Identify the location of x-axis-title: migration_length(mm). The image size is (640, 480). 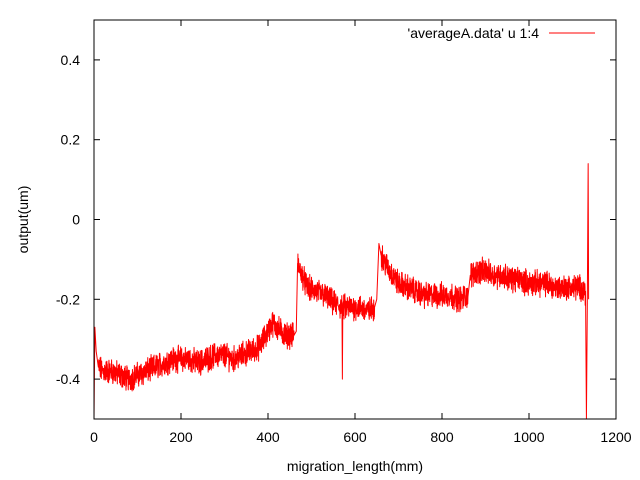
(355, 466).